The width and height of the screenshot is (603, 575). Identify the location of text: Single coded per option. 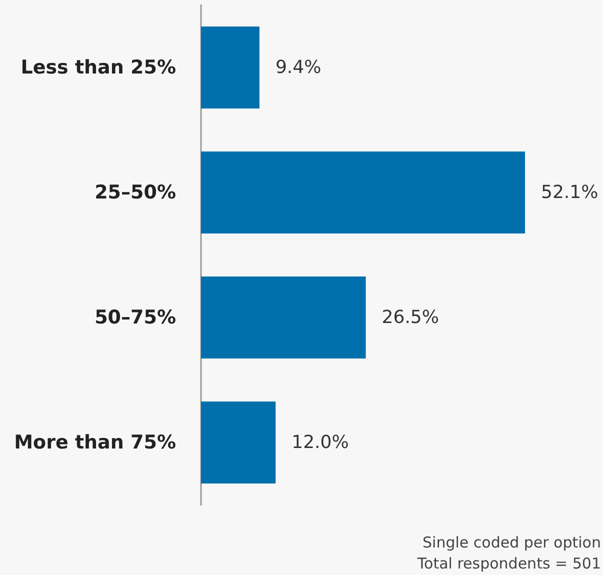
(511, 543).